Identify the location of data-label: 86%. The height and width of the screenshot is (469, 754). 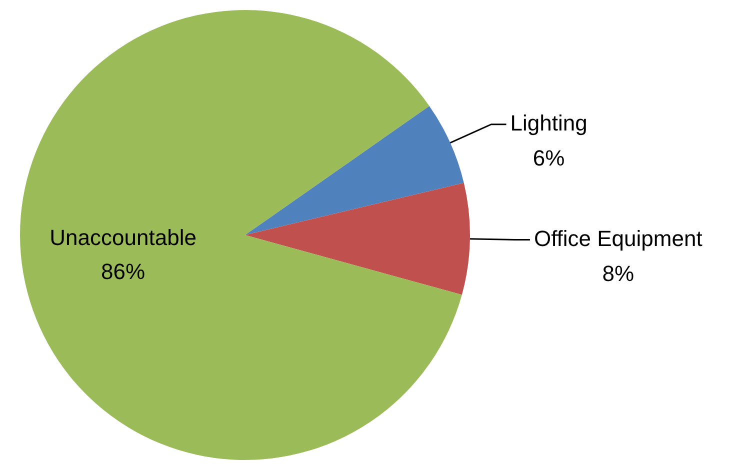
(123, 271).